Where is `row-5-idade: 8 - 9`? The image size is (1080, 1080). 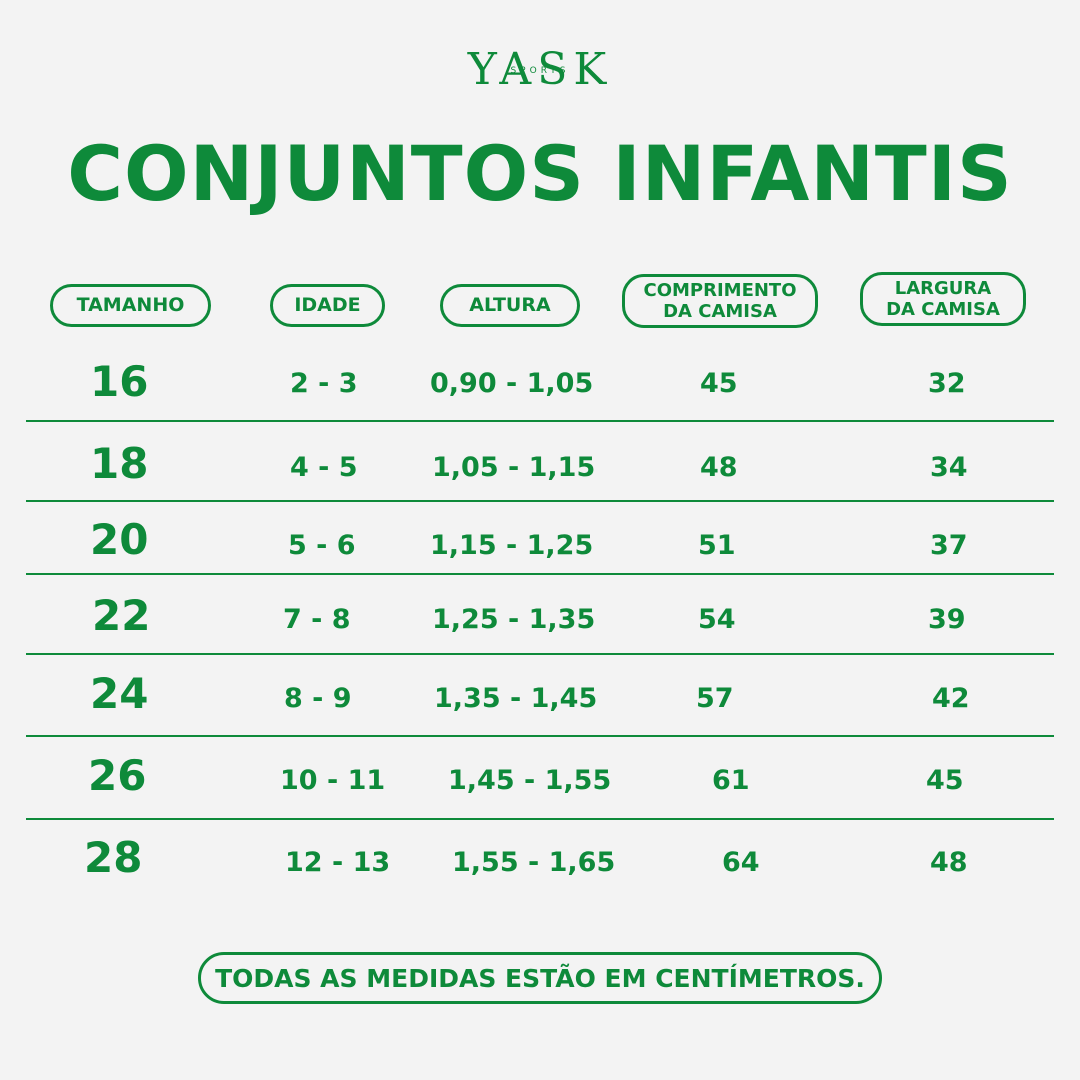
row-5-idade: 8 - 9 is located at coordinates (318, 698).